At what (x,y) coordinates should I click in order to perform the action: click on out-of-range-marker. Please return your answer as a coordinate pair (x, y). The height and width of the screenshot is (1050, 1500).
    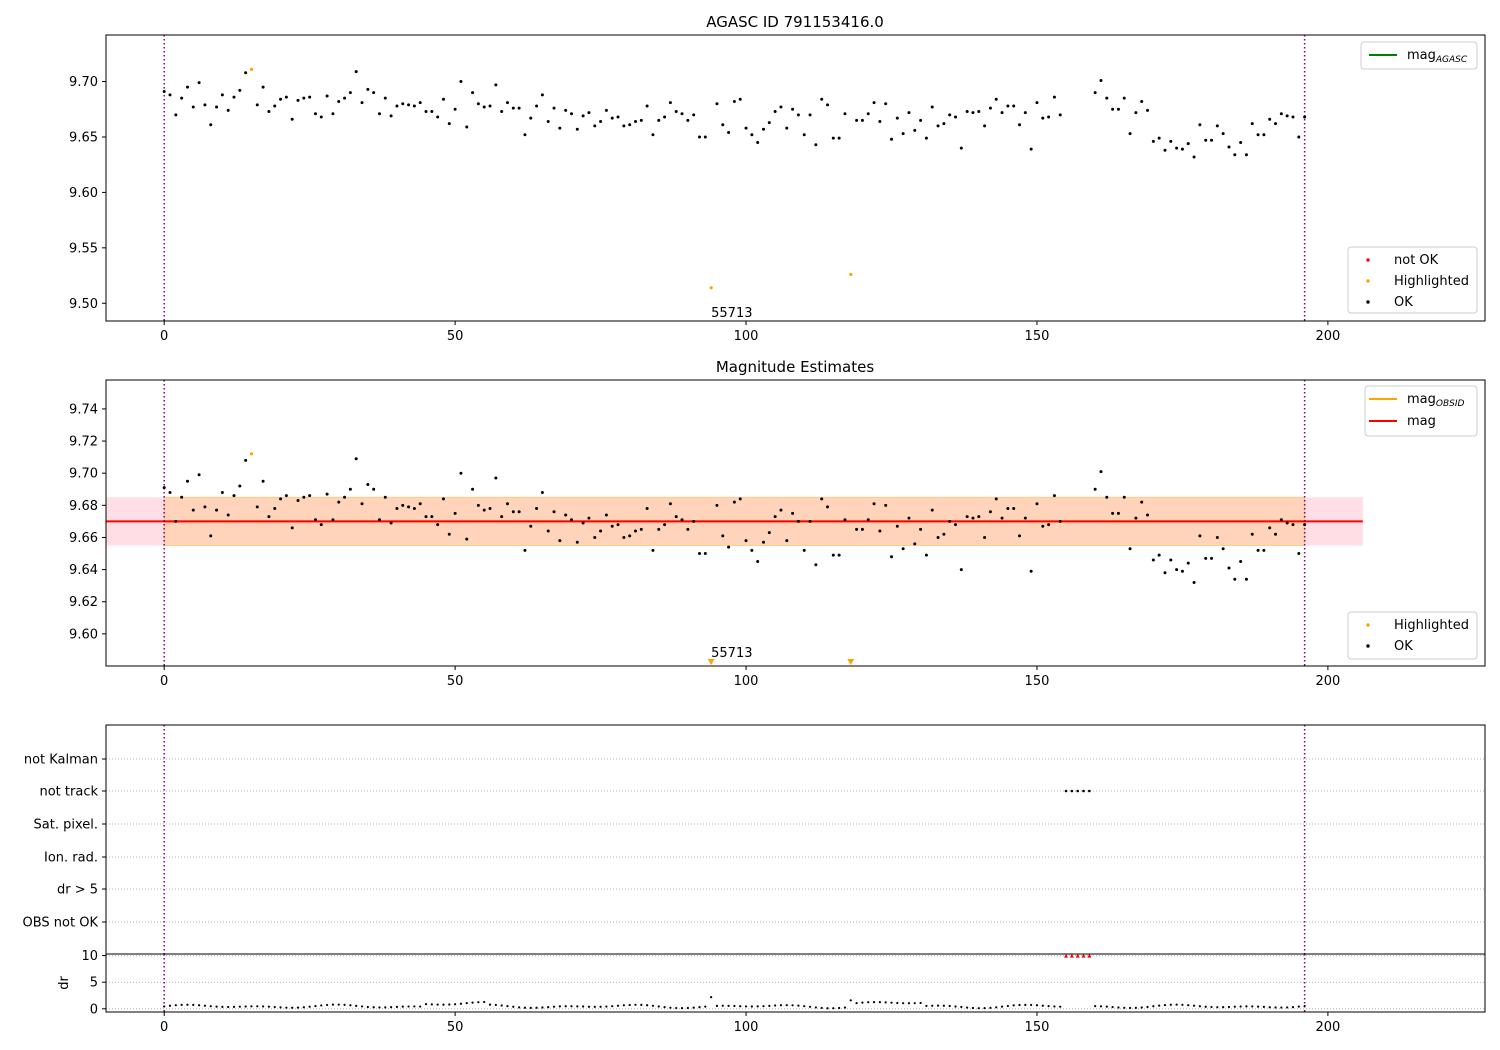
    Looking at the image, I should click on (851, 662).